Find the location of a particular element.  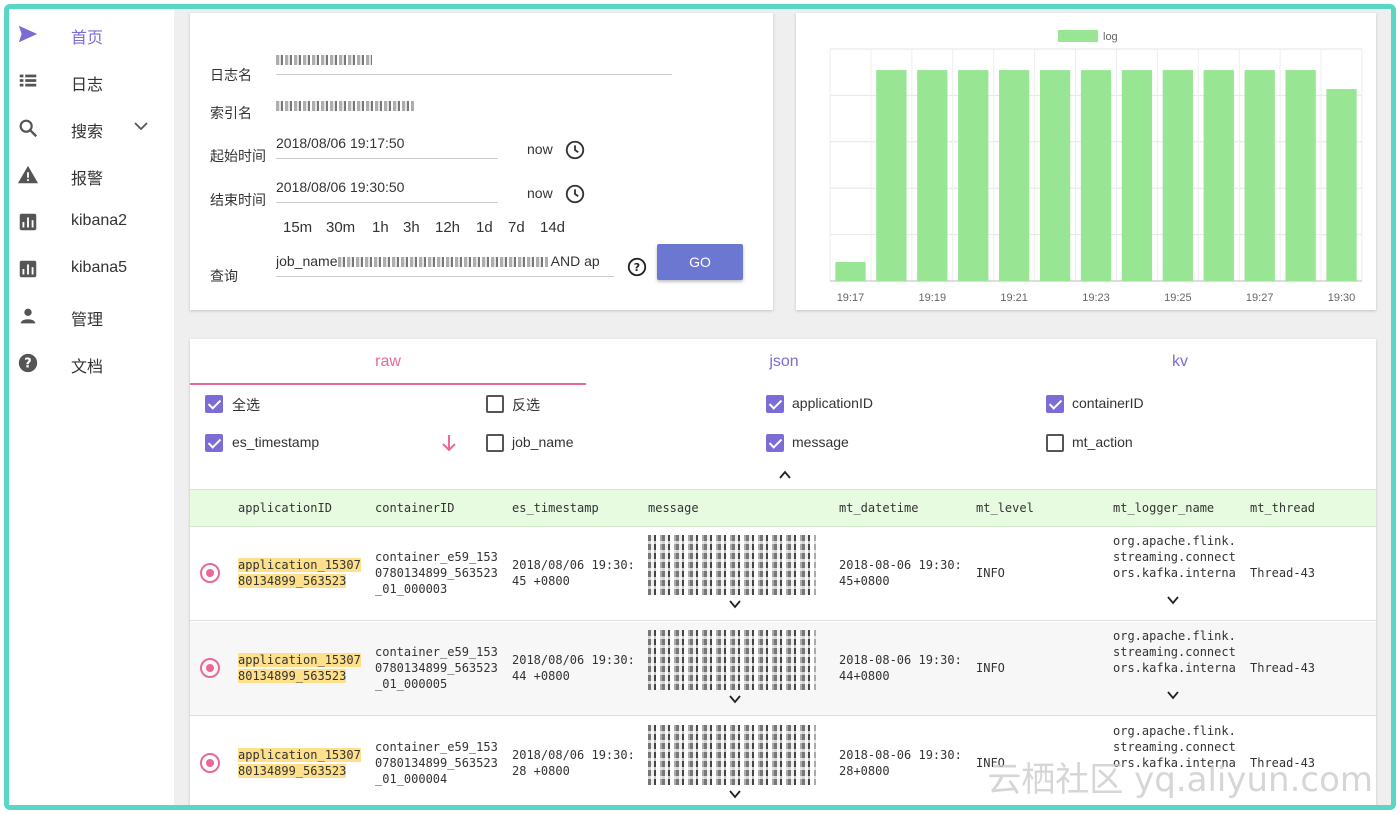

chart-icon is located at coordinates (28, 269).